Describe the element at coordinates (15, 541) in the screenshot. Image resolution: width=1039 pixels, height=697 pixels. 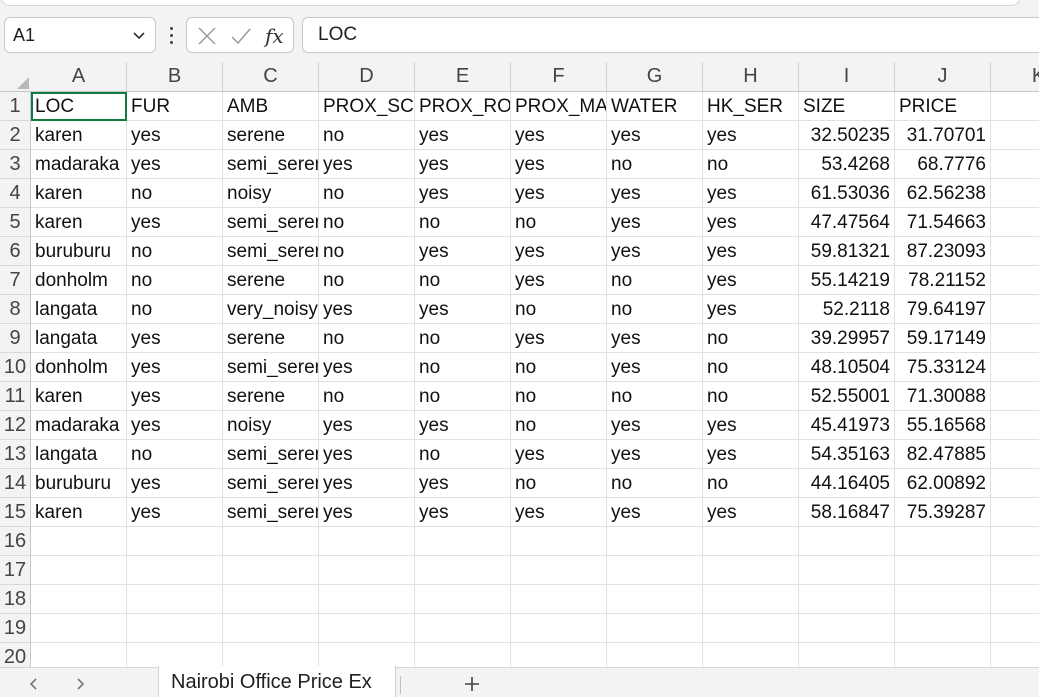
I see `row-header-16: 16` at that location.